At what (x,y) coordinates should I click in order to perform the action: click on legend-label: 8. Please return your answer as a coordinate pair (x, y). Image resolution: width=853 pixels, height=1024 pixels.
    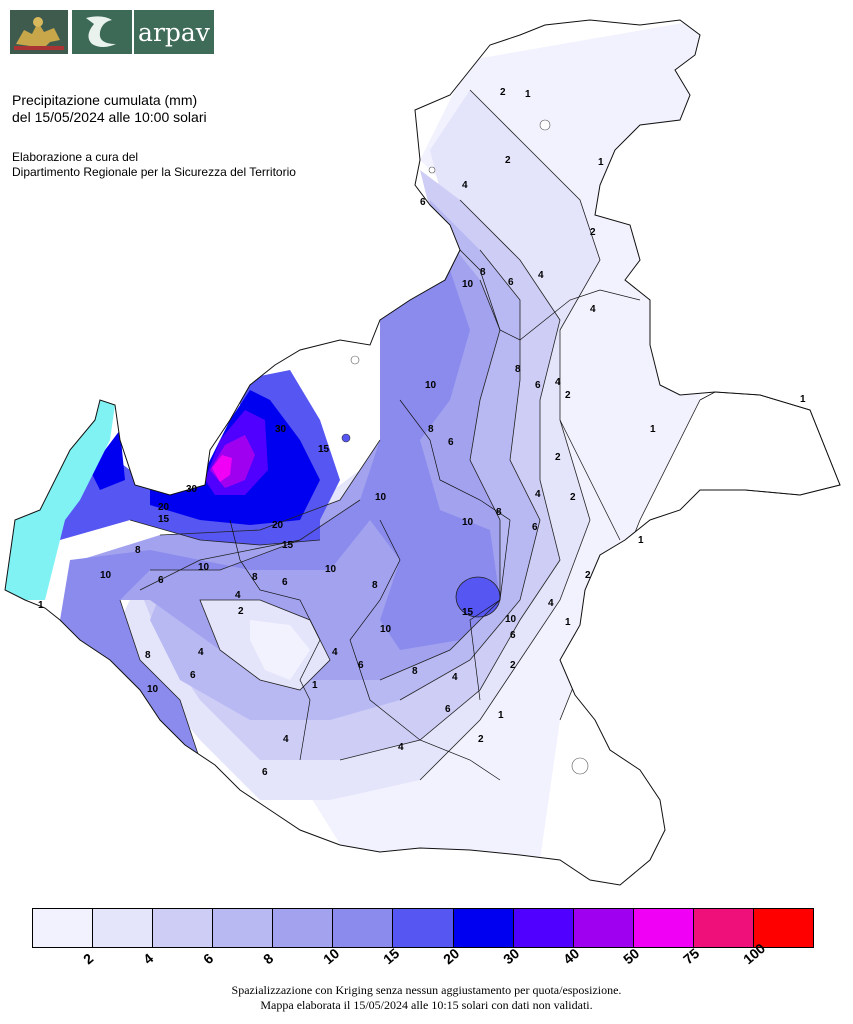
    Looking at the image, I should click on (268, 958).